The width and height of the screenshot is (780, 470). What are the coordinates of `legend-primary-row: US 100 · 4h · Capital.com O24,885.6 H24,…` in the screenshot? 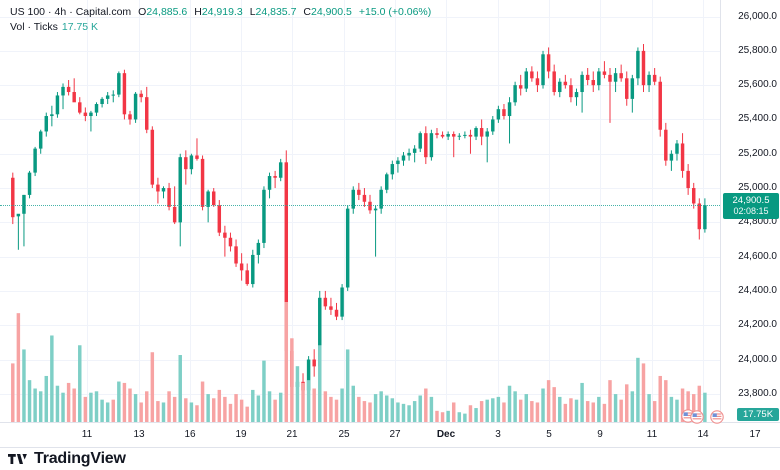 It's located at (220, 12).